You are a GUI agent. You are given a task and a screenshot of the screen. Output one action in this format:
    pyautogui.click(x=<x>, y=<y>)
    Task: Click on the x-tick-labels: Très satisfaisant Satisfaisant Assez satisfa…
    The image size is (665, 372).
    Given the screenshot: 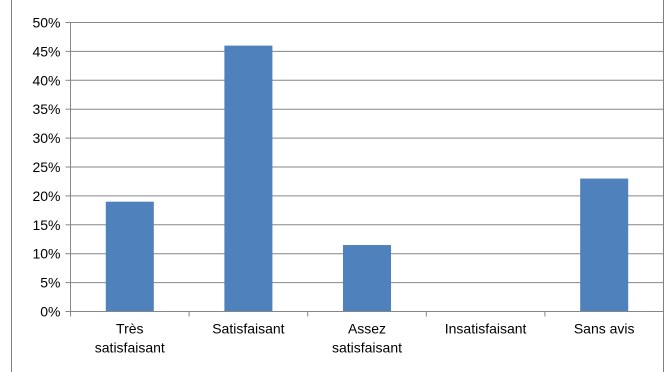 What is the action you would take?
    pyautogui.click(x=365, y=338)
    